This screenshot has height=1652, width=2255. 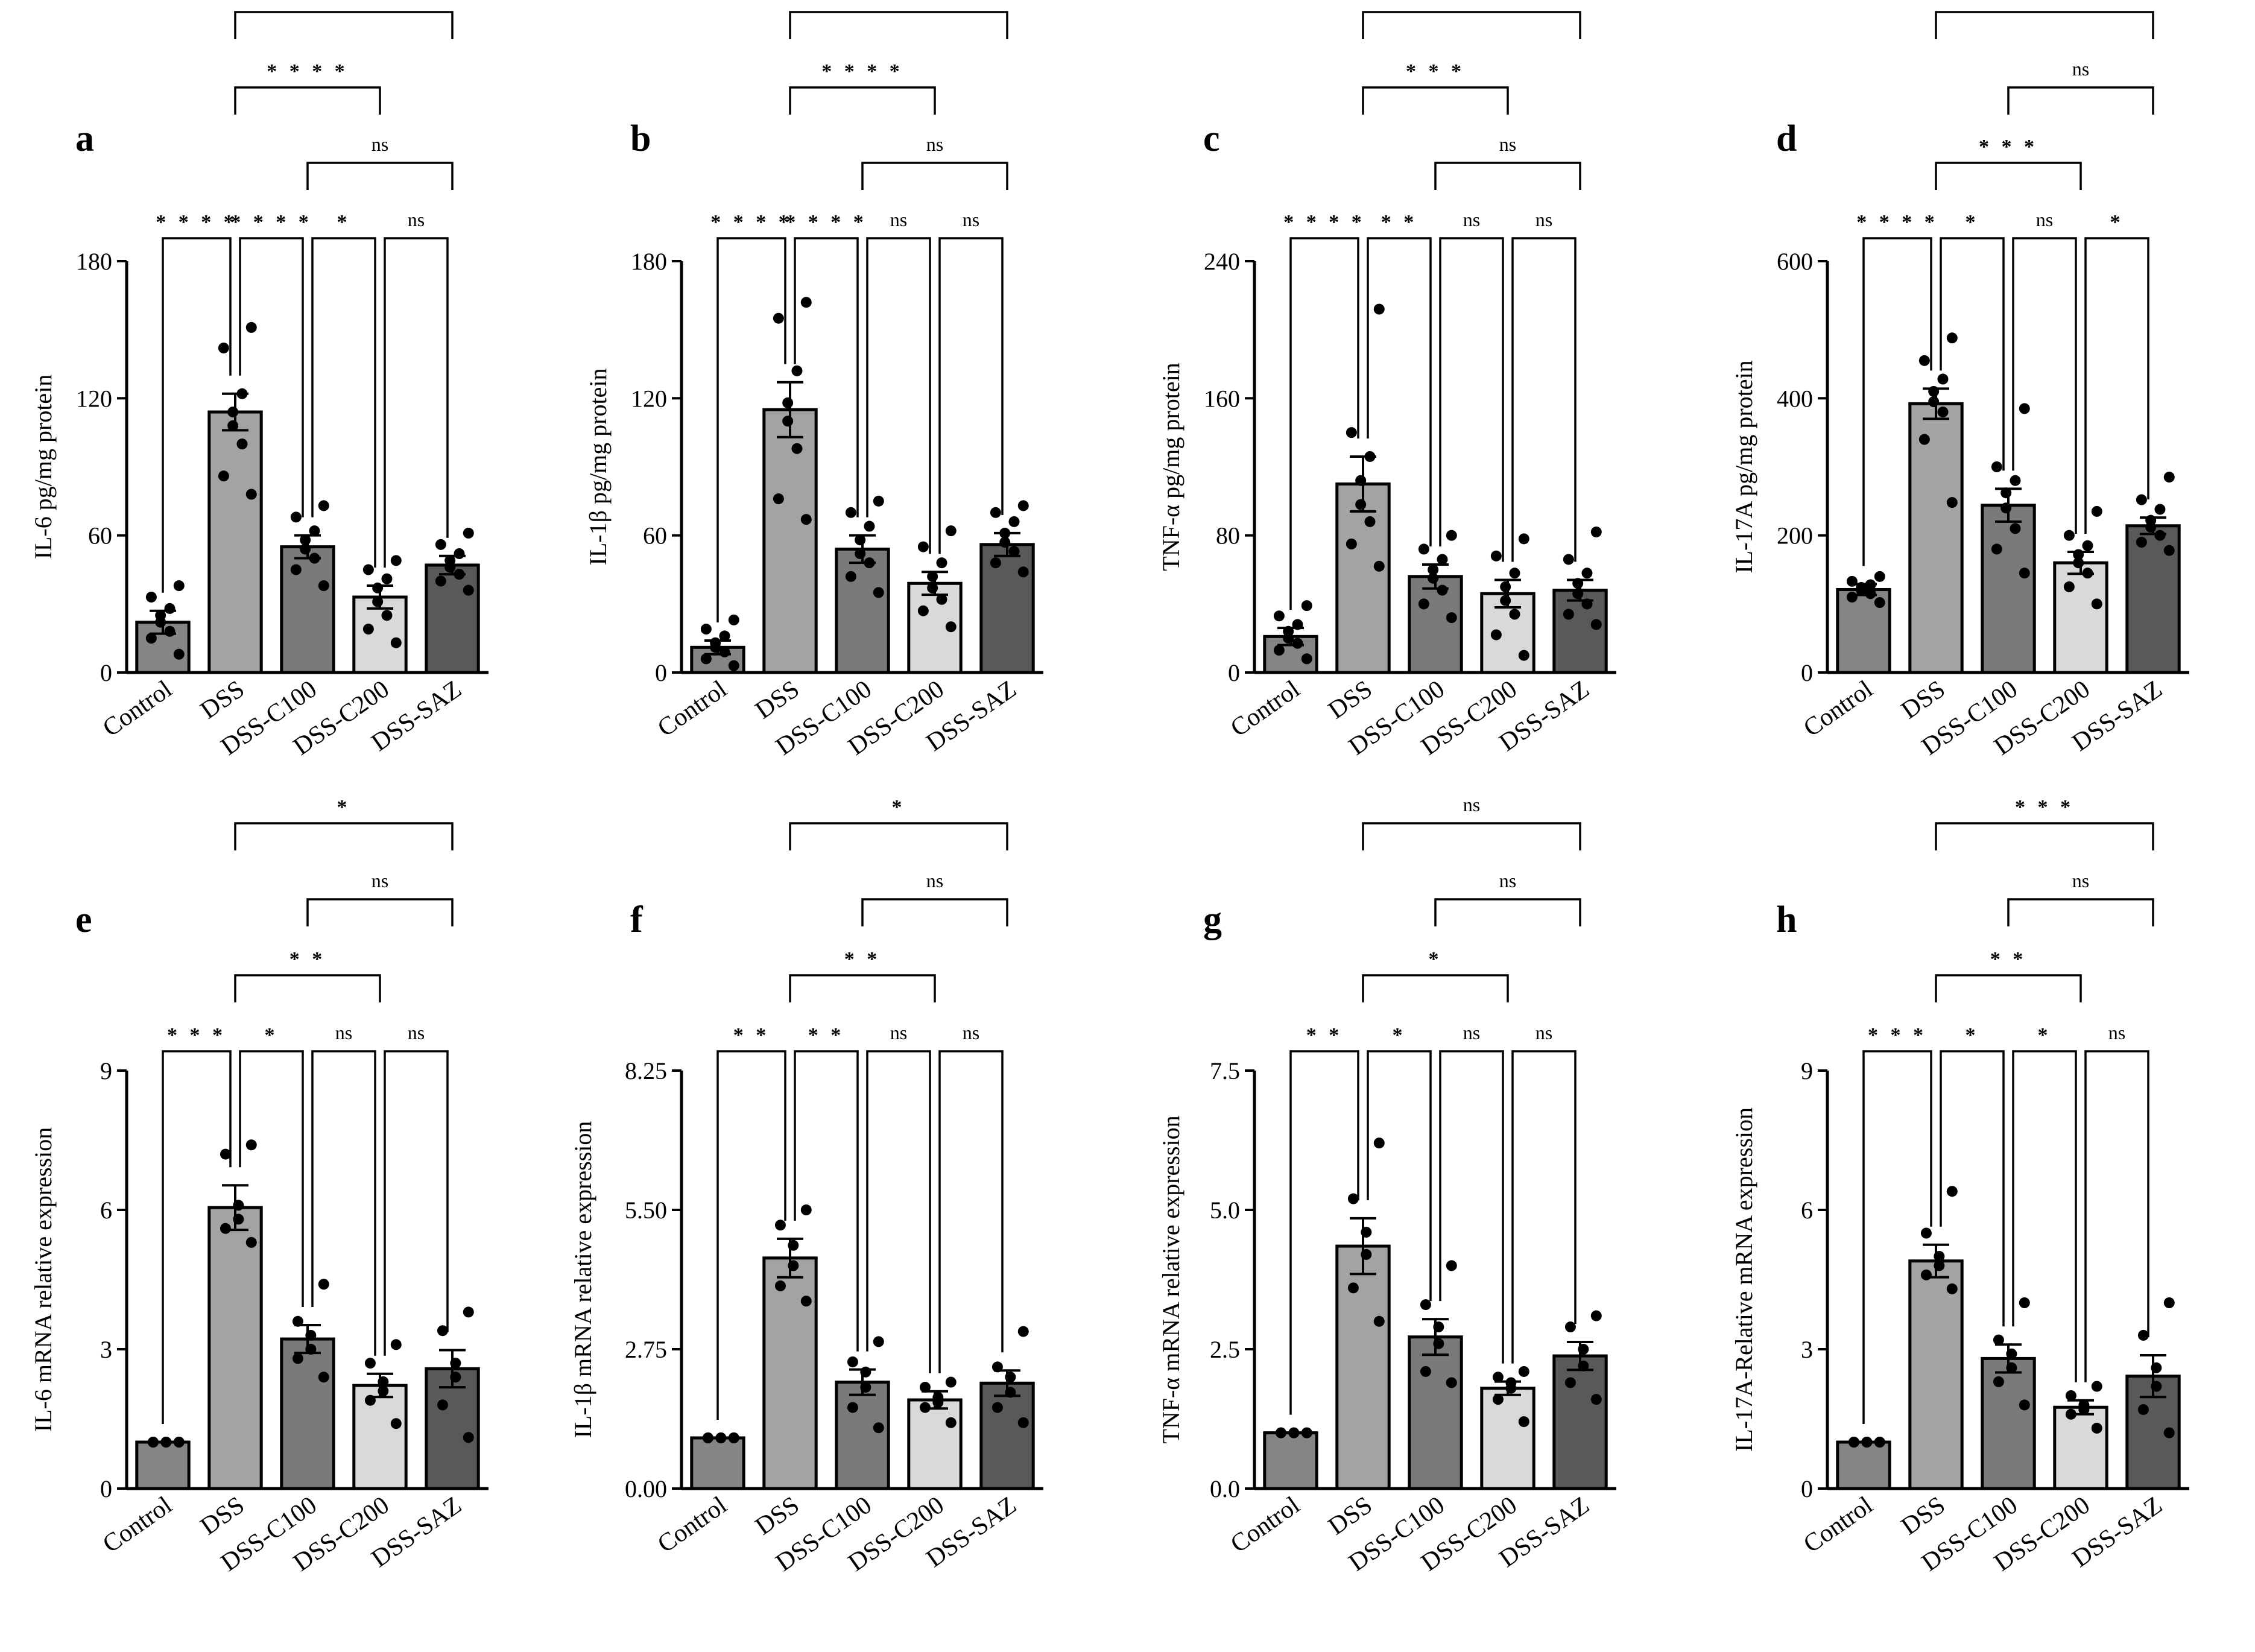 What do you see at coordinates (344, 807) in the screenshot?
I see `significance-label: *` at bounding box center [344, 807].